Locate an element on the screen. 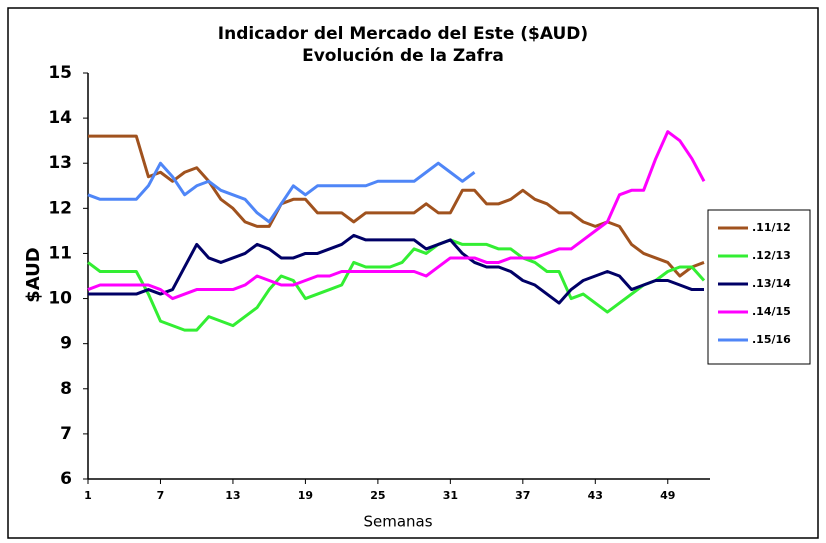  legend-label: .14/15 is located at coordinates (771, 311).